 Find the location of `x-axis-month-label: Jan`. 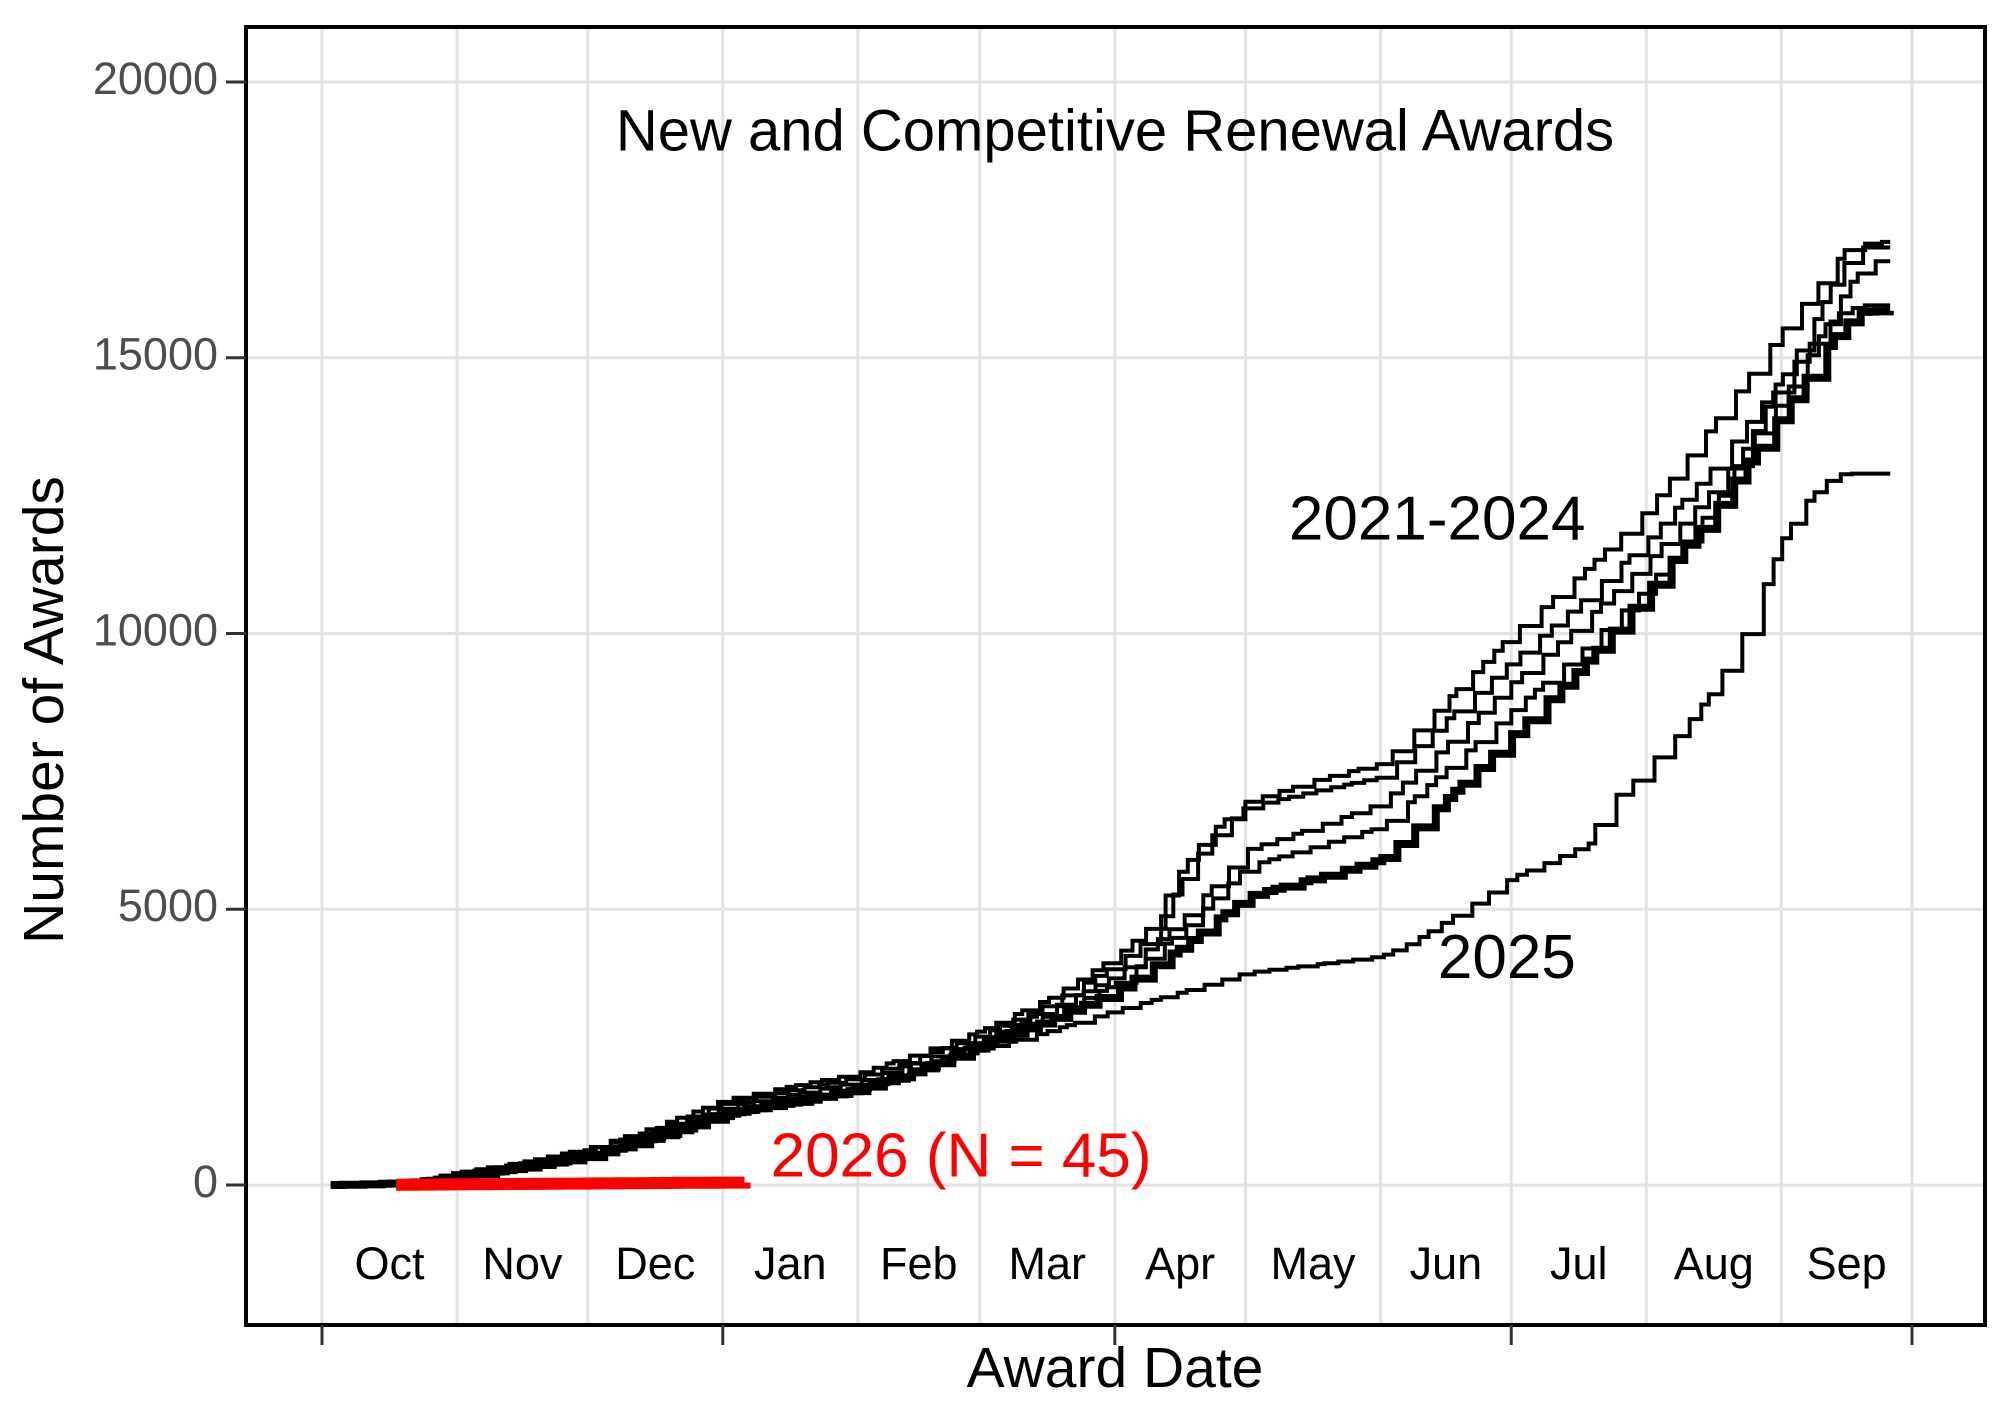

x-axis-month-label: Jan is located at coordinates (790, 1263).